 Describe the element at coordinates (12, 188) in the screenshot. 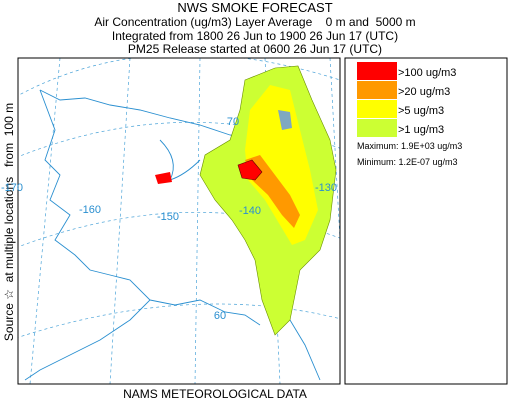

I see `grid-label: -170` at that location.